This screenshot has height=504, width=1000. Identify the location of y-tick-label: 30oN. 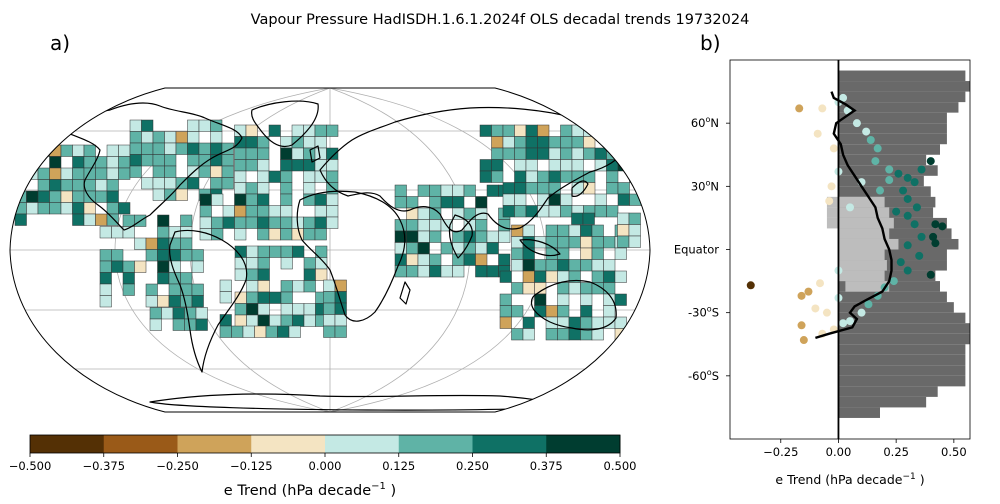
(705, 185).